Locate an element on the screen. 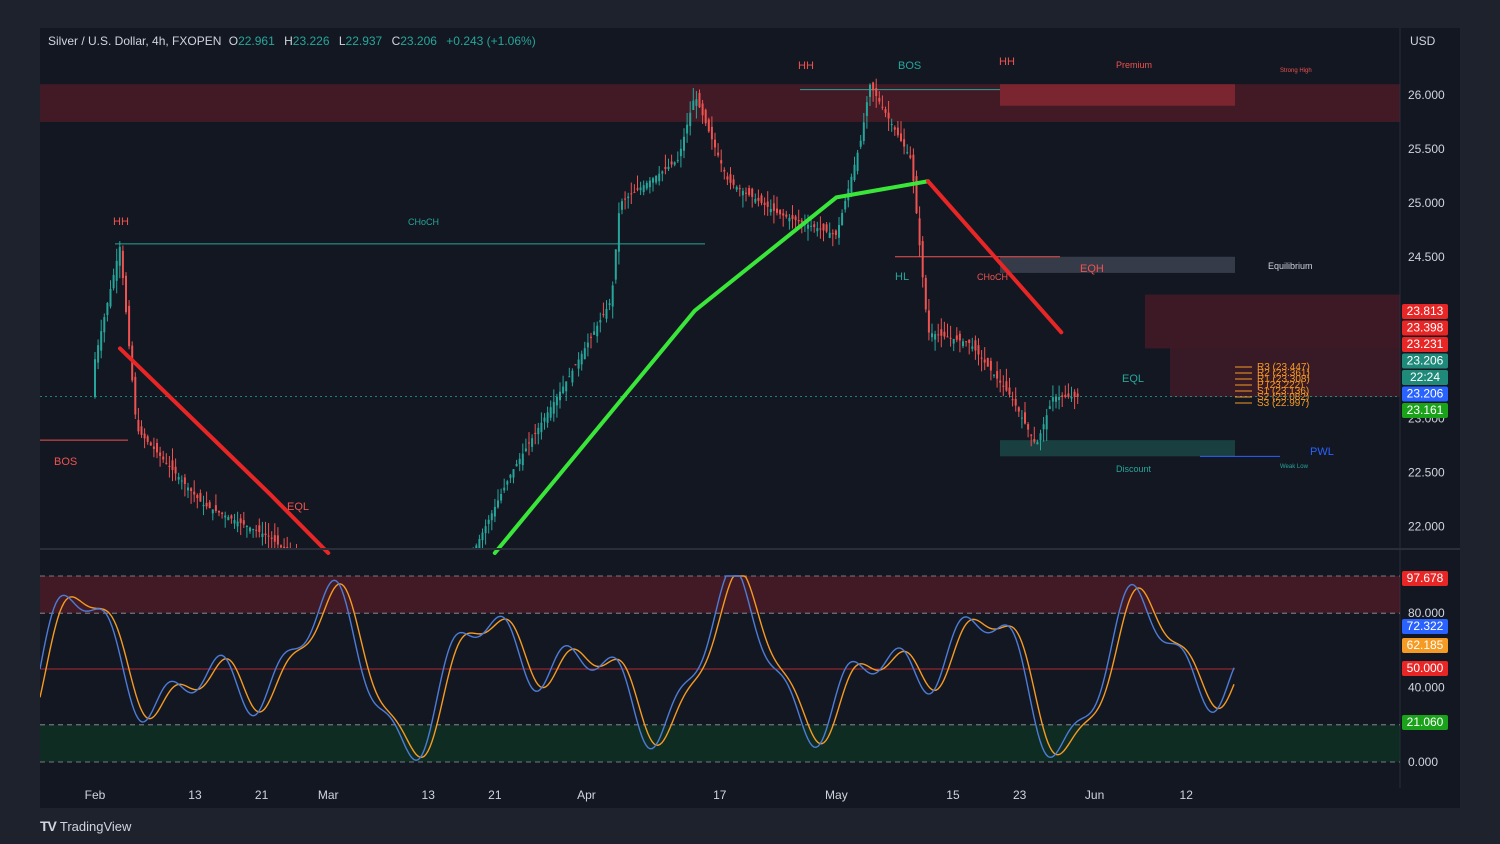 This screenshot has width=1500, height=844. time-tick-6: 21 is located at coordinates (495, 795).